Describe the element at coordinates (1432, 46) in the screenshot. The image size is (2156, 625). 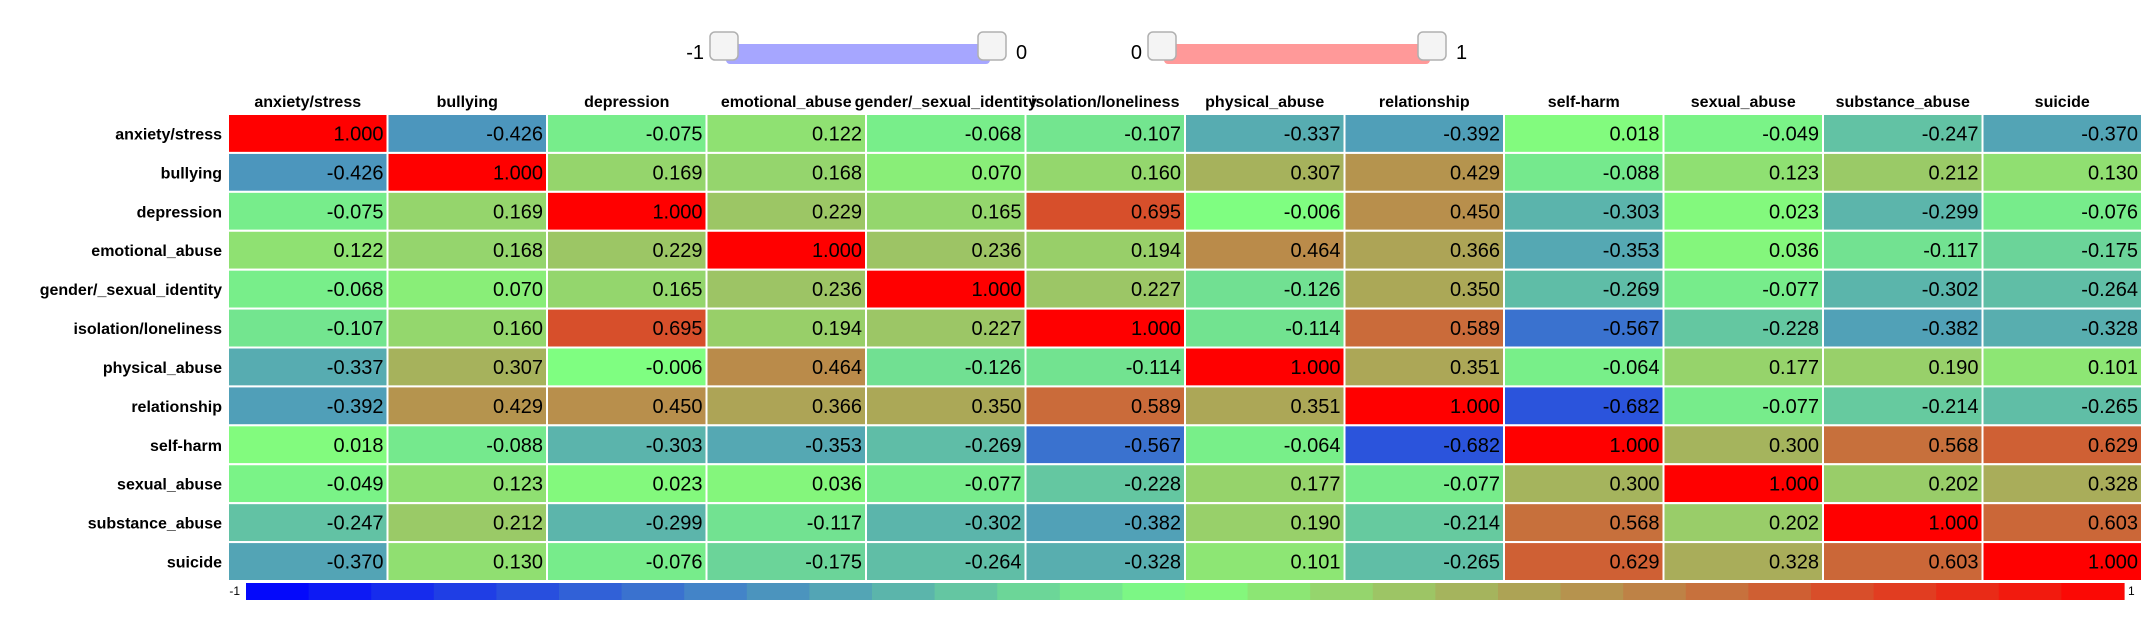
I see `positive-range-slider-max-handle` at that location.